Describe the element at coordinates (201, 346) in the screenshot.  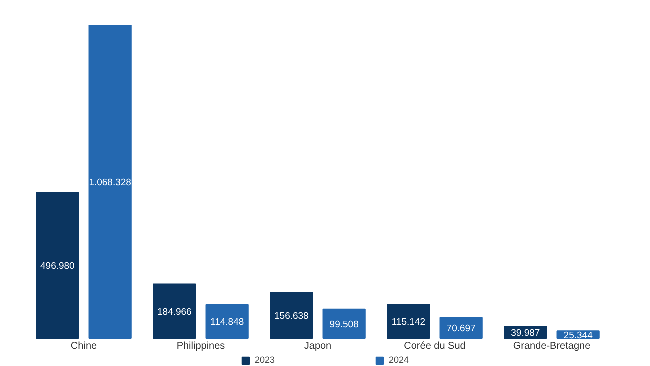
I see `x-tick-label: Philippines` at that location.